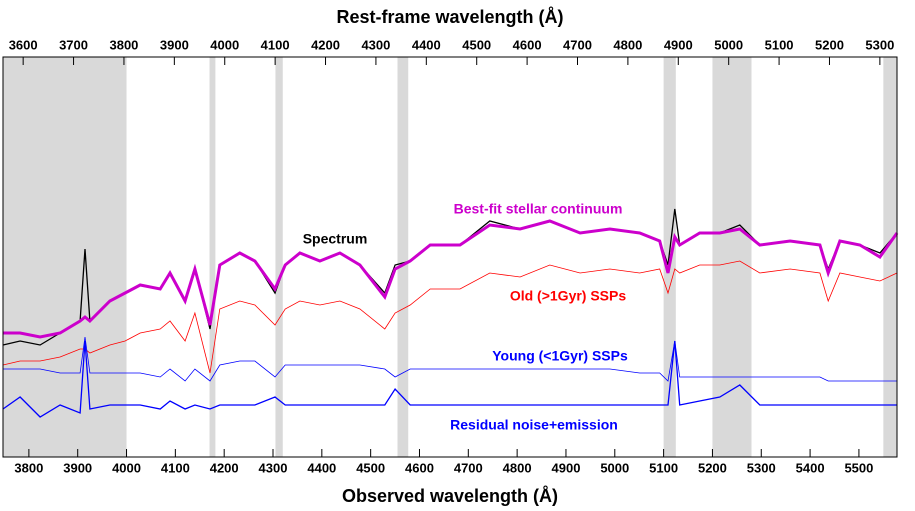 Image resolution: width=915 pixels, height=511 pixels. I want to click on x2-tick-label: 4300, so click(375, 44).